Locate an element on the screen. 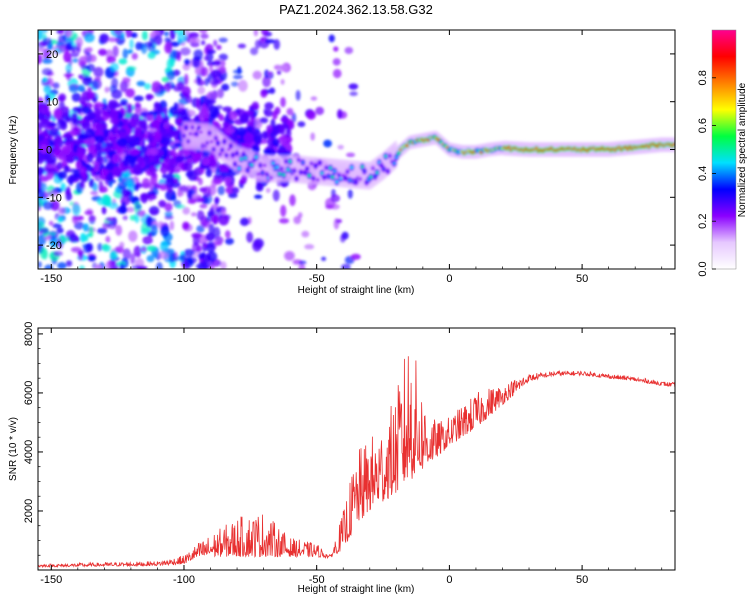 This screenshot has width=750, height=600. y-tick-label: -10 is located at coordinates (54, 198).